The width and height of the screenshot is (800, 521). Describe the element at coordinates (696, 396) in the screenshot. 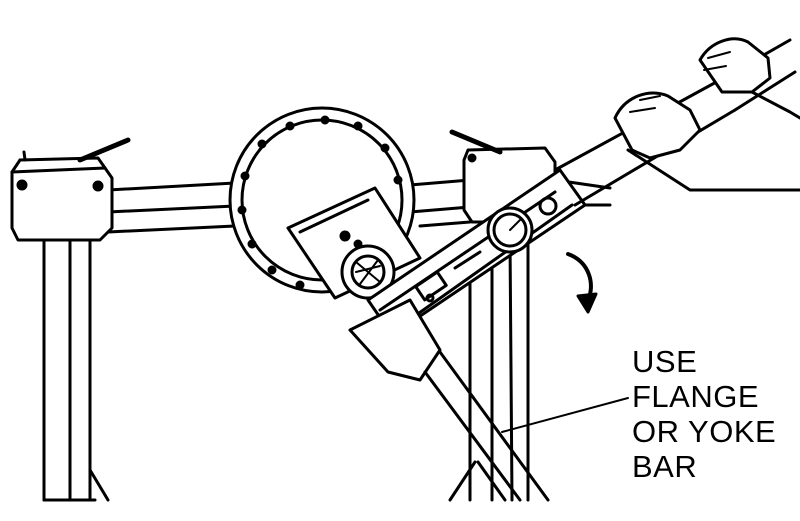

I see `callout-line-2: FLANGE` at that location.